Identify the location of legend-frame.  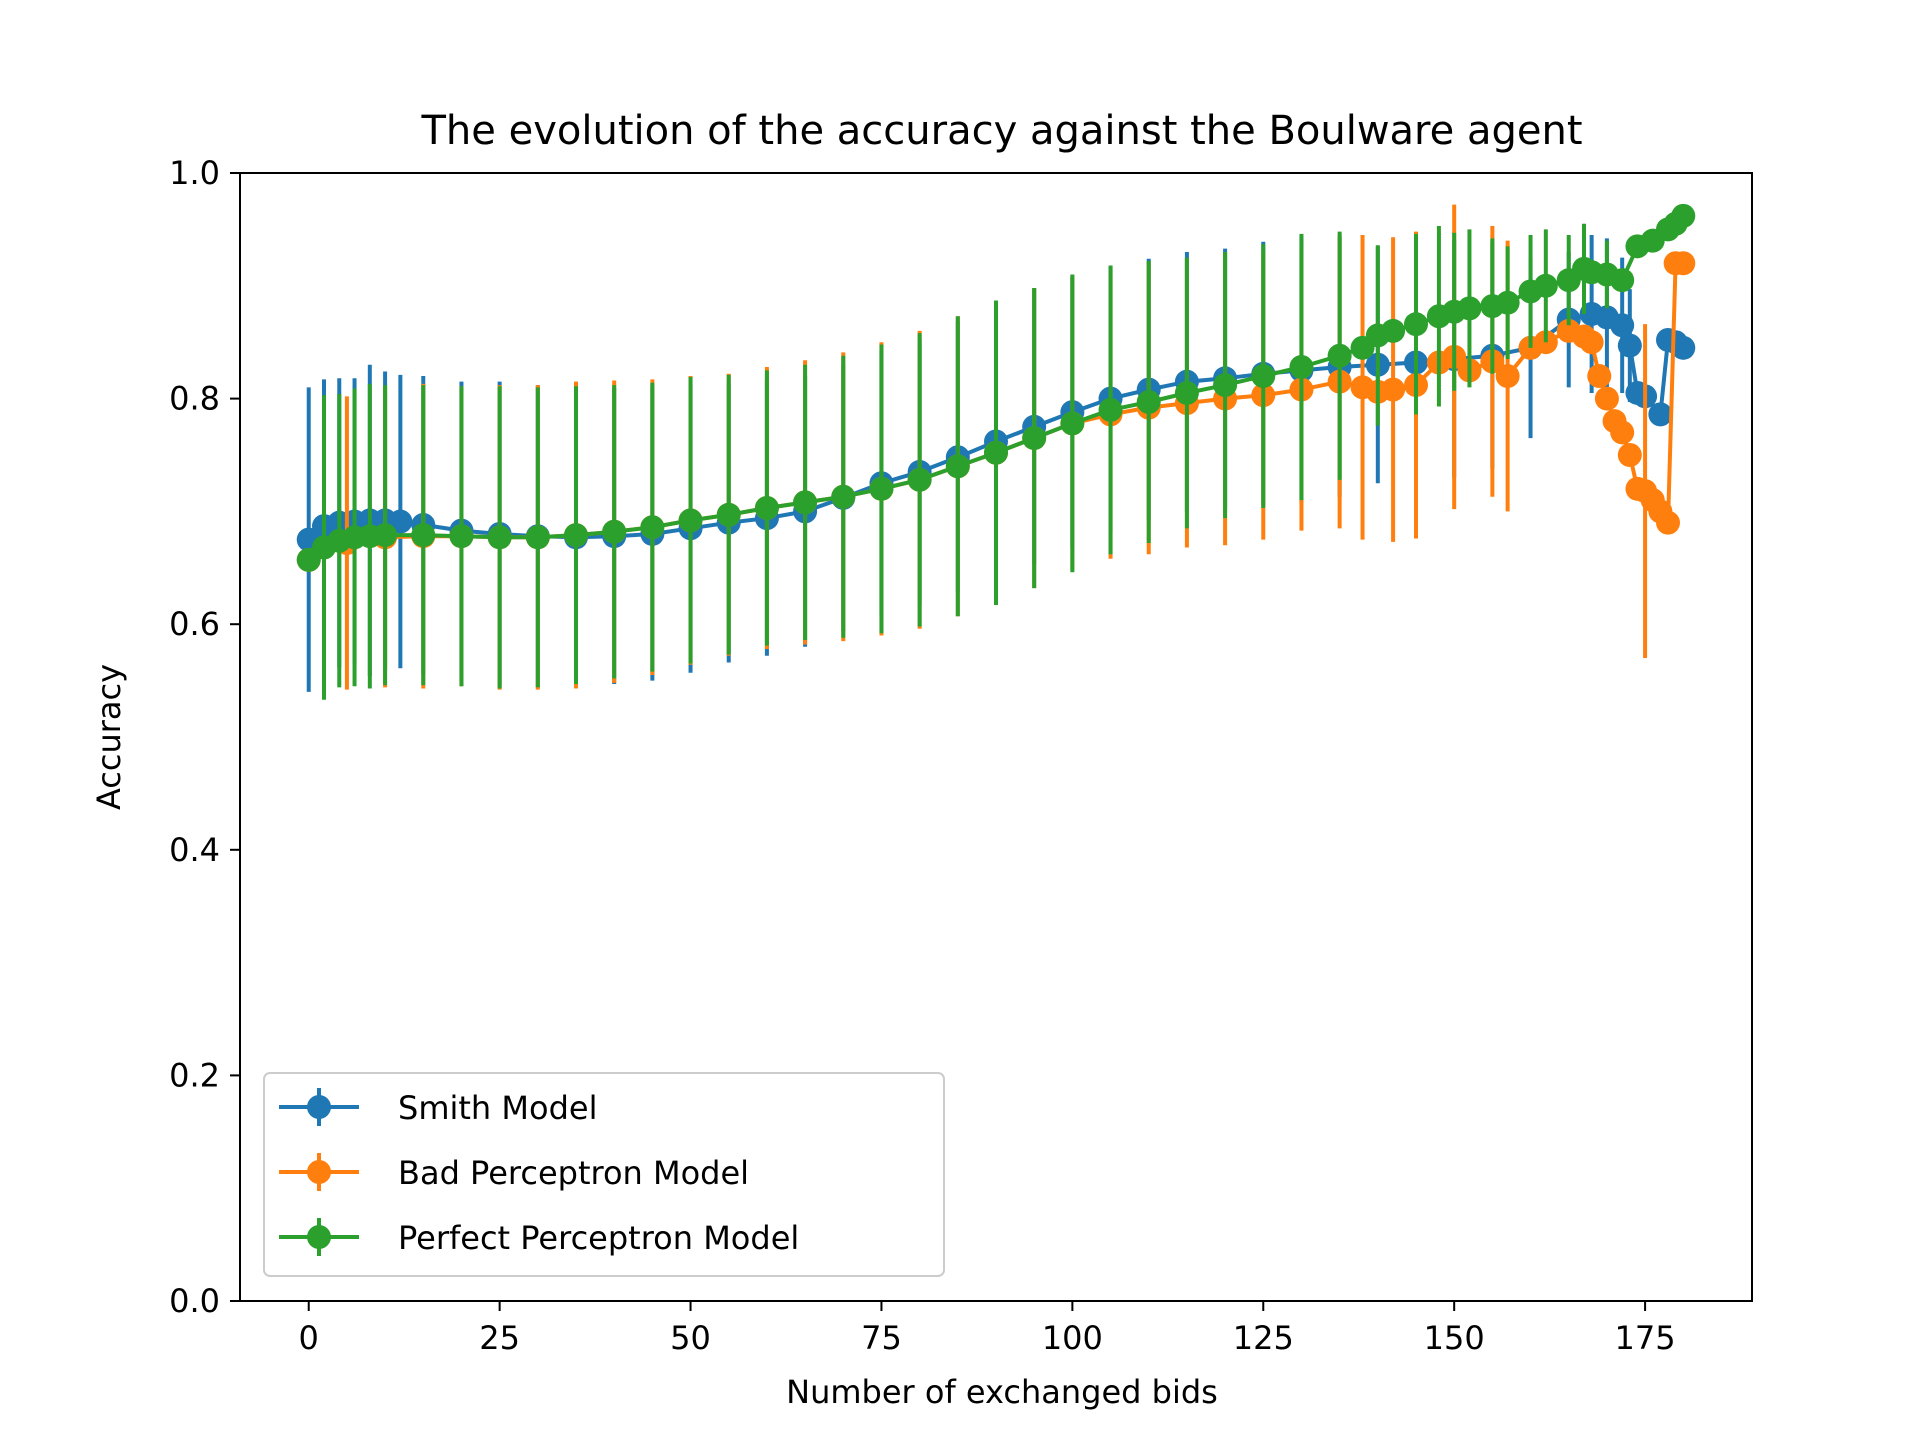
(604, 1174).